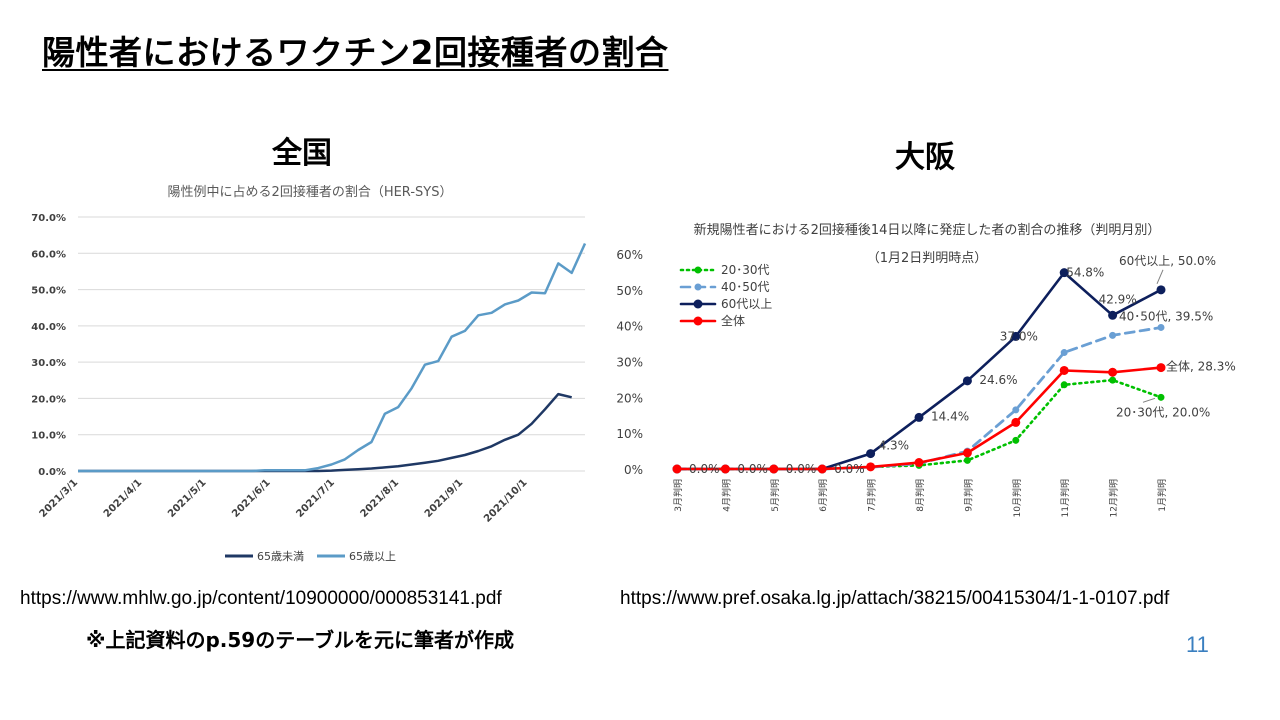 Image resolution: width=1280 pixels, height=720 pixels. I want to click on osaka-chart-title: 新規陽性者における2回接種後14日以降に発症した者の割合の推移（判明月別）, so click(927, 230).